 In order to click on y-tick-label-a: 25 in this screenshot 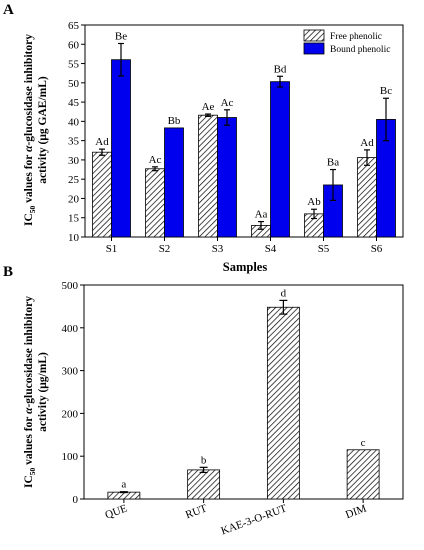, I will do `click(74, 180)`.